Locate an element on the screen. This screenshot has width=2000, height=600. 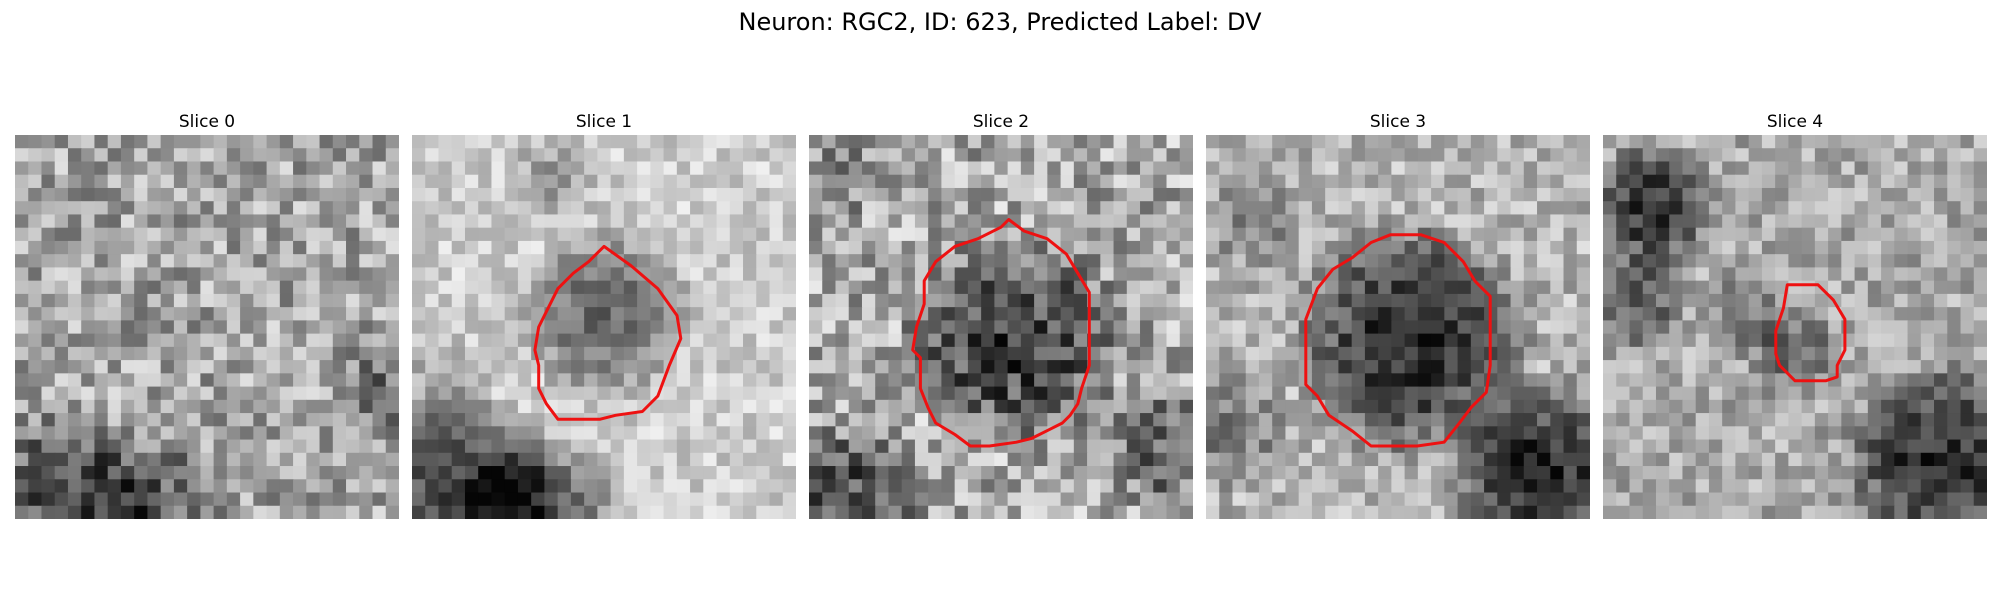
slice-title: Slice 3 is located at coordinates (1398, 122).